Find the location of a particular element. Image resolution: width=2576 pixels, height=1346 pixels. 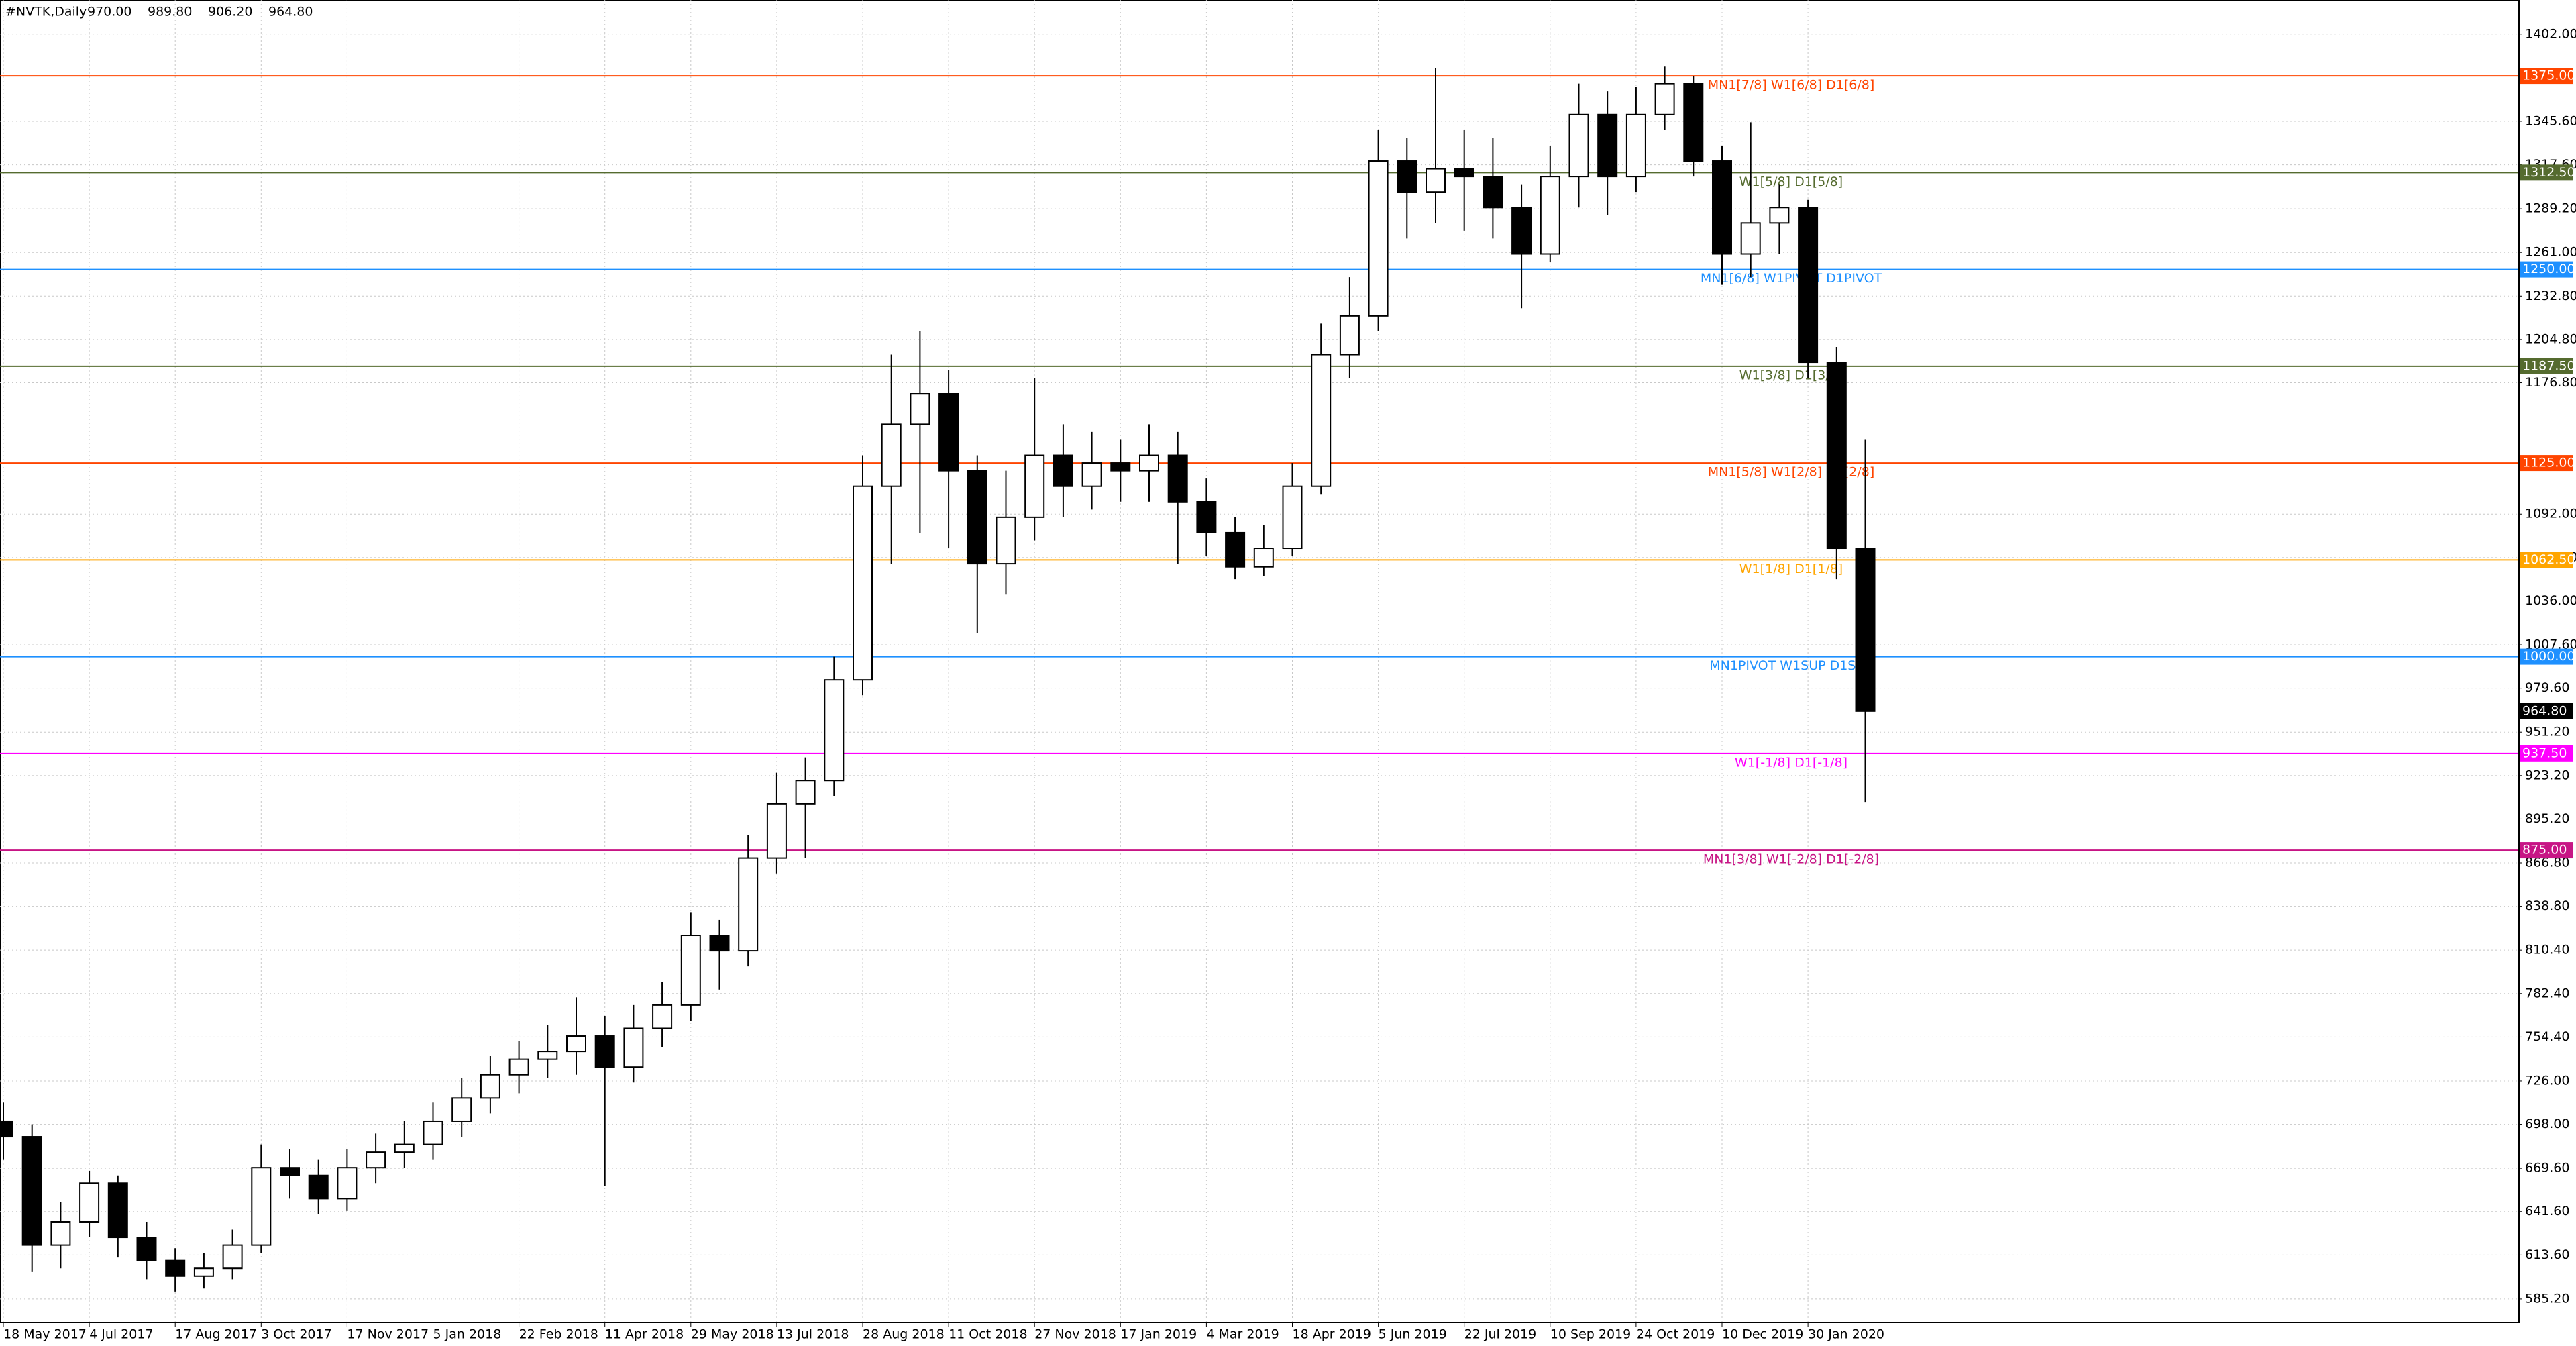

x-tick-label: 11 Oct 2018 is located at coordinates (988, 1334).